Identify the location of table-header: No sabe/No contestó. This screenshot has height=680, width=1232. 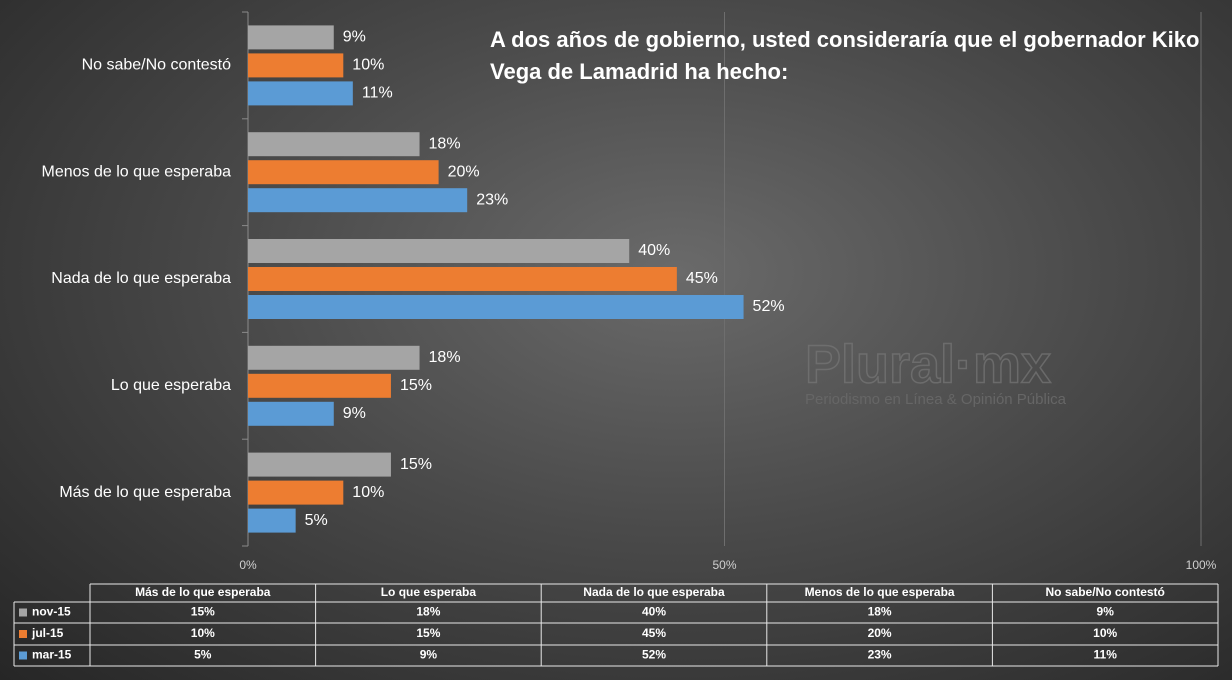
(1105, 592).